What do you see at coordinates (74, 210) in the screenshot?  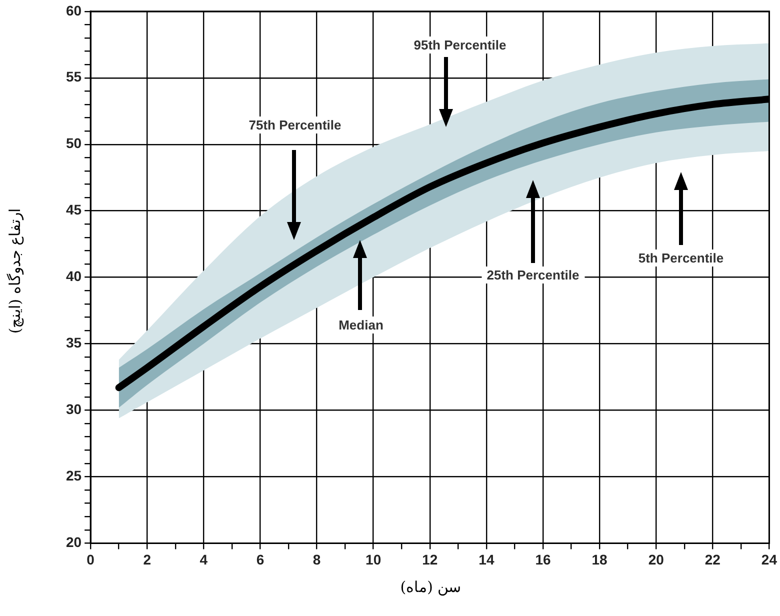 I see `y-tick-label: 45` at bounding box center [74, 210].